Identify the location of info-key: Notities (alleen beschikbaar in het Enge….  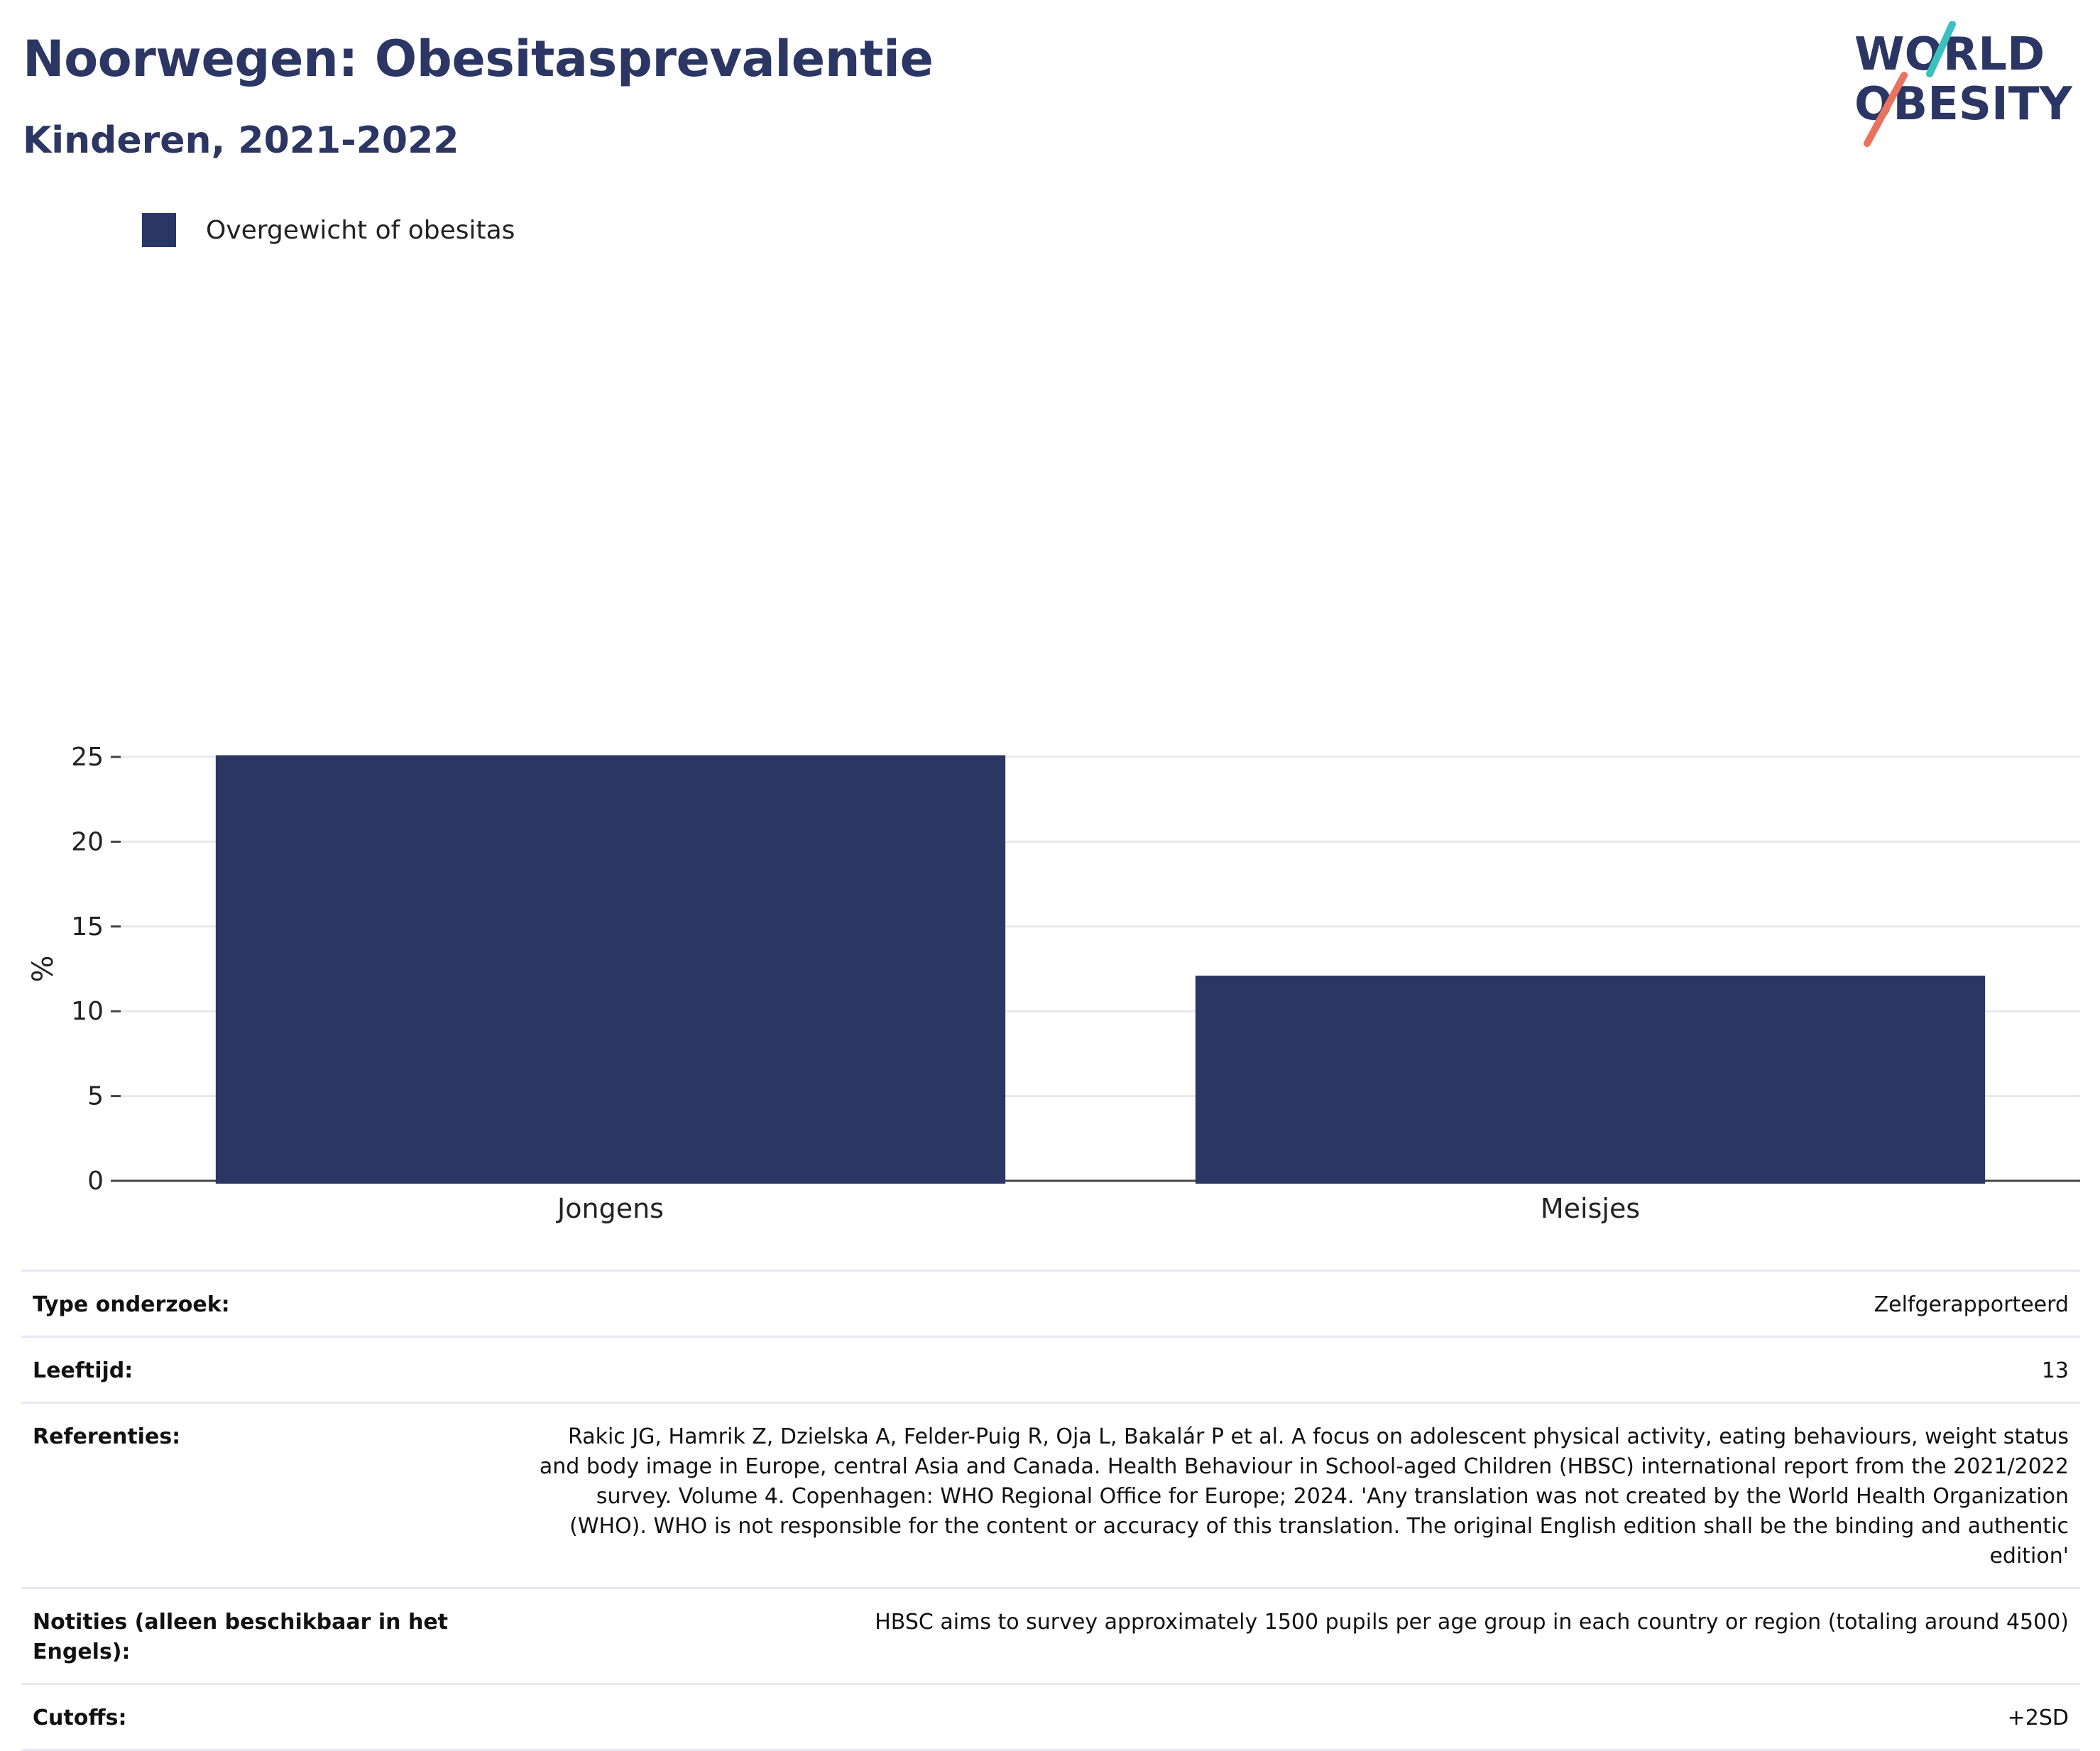
(241, 1637).